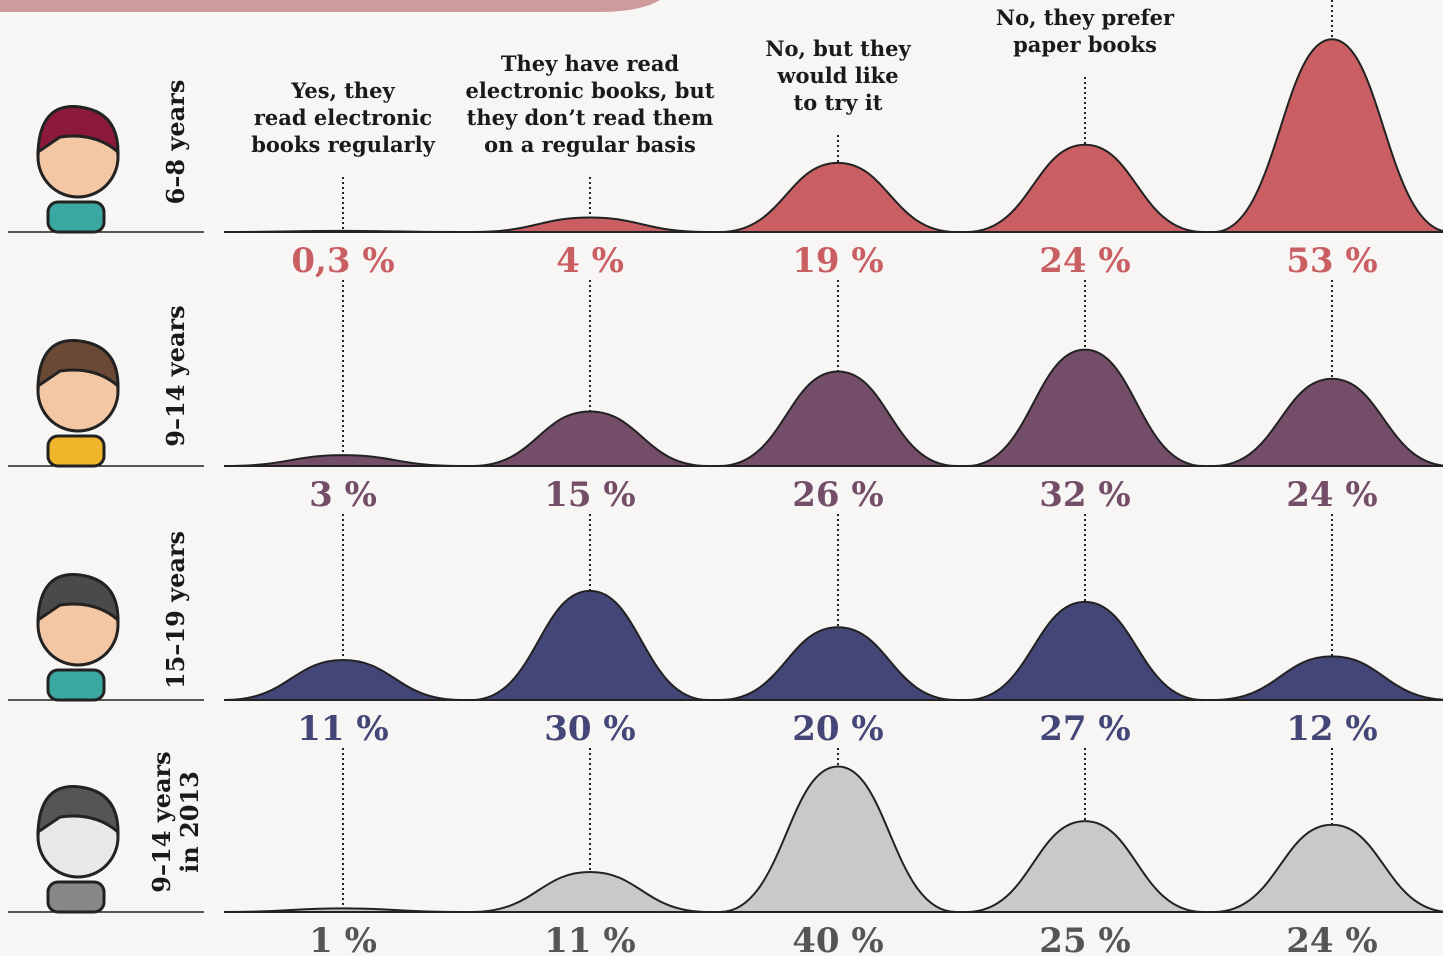 This screenshot has width=1443, height=956. I want to click on value-label: 19 %, so click(837, 261).